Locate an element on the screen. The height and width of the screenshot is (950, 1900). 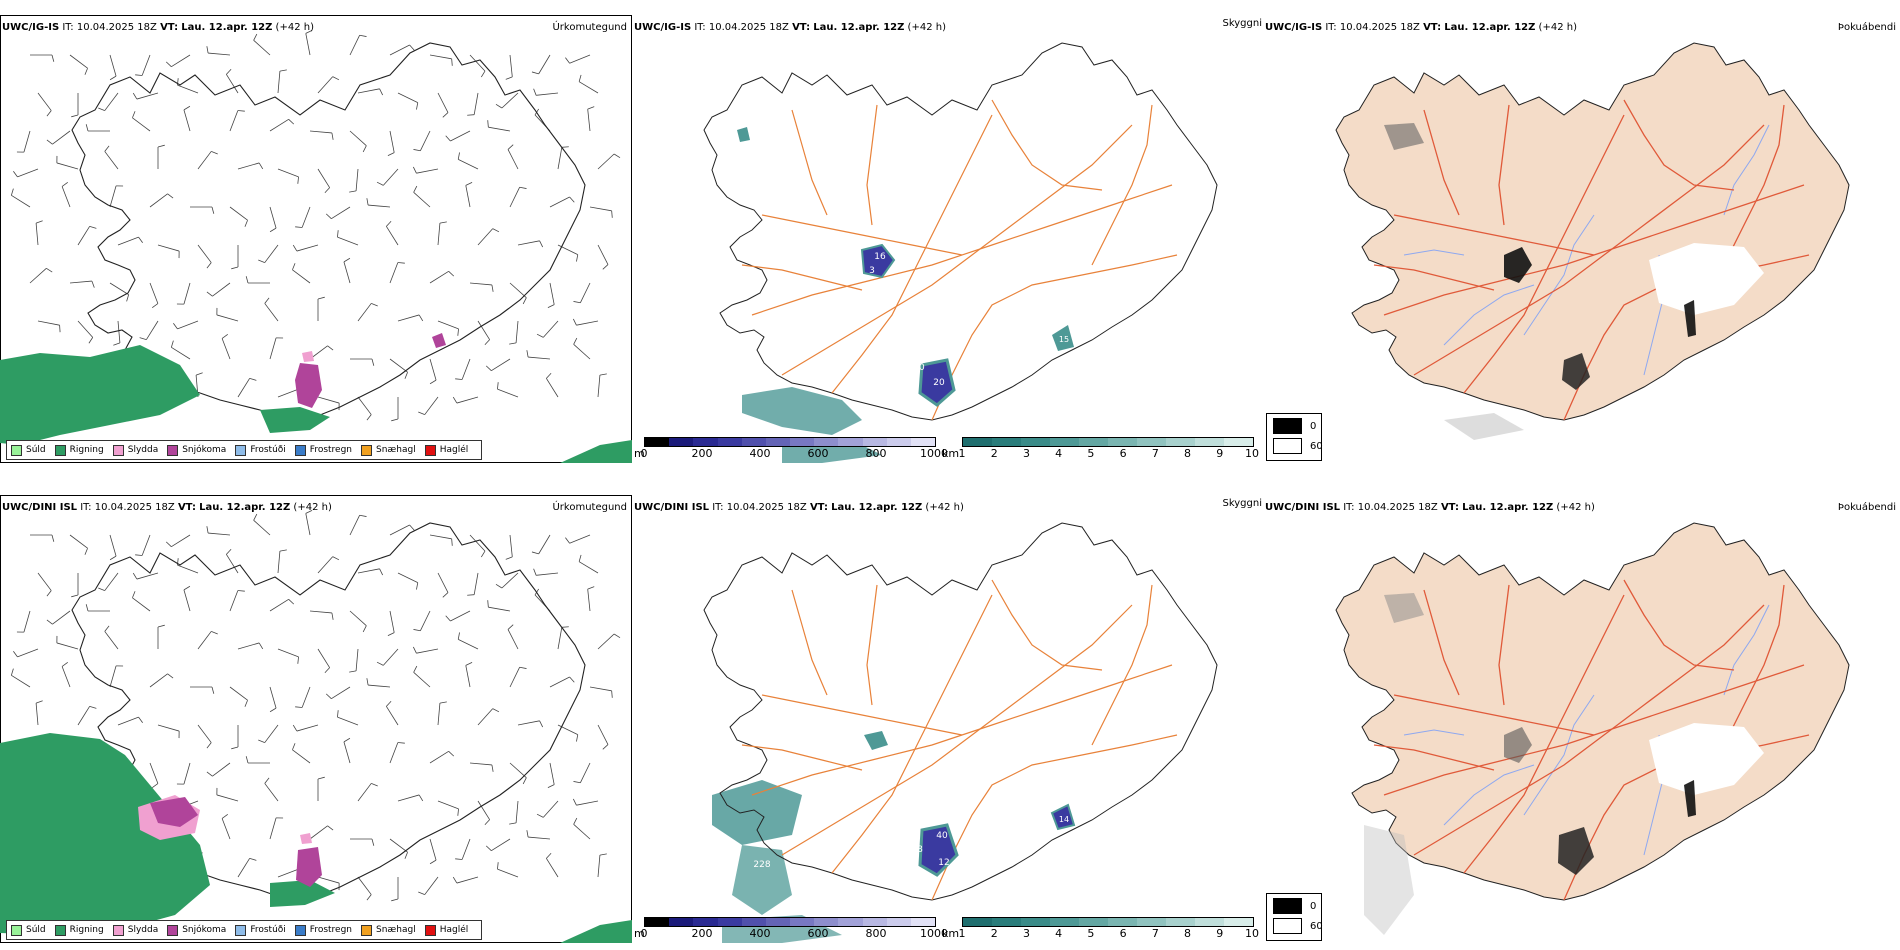
colorbar-tick: 2 is located at coordinates (994, 933).